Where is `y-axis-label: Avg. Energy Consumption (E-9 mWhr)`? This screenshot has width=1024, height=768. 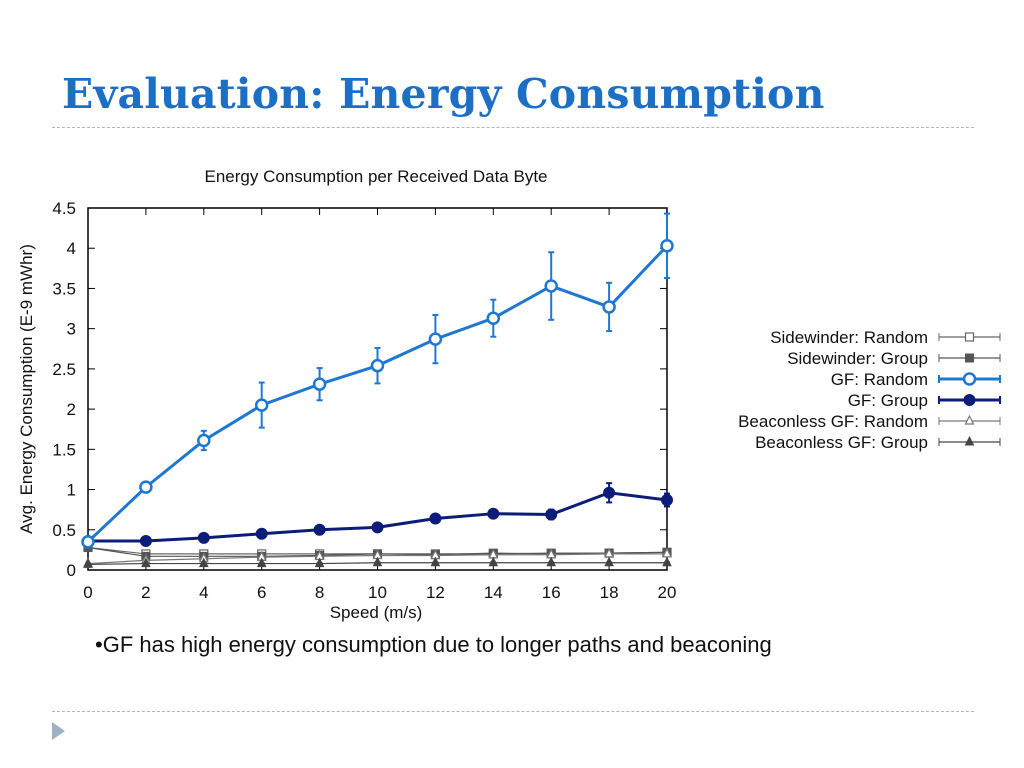
y-axis-label: Avg. Energy Consumption (E-9 mWhr) is located at coordinates (26, 389).